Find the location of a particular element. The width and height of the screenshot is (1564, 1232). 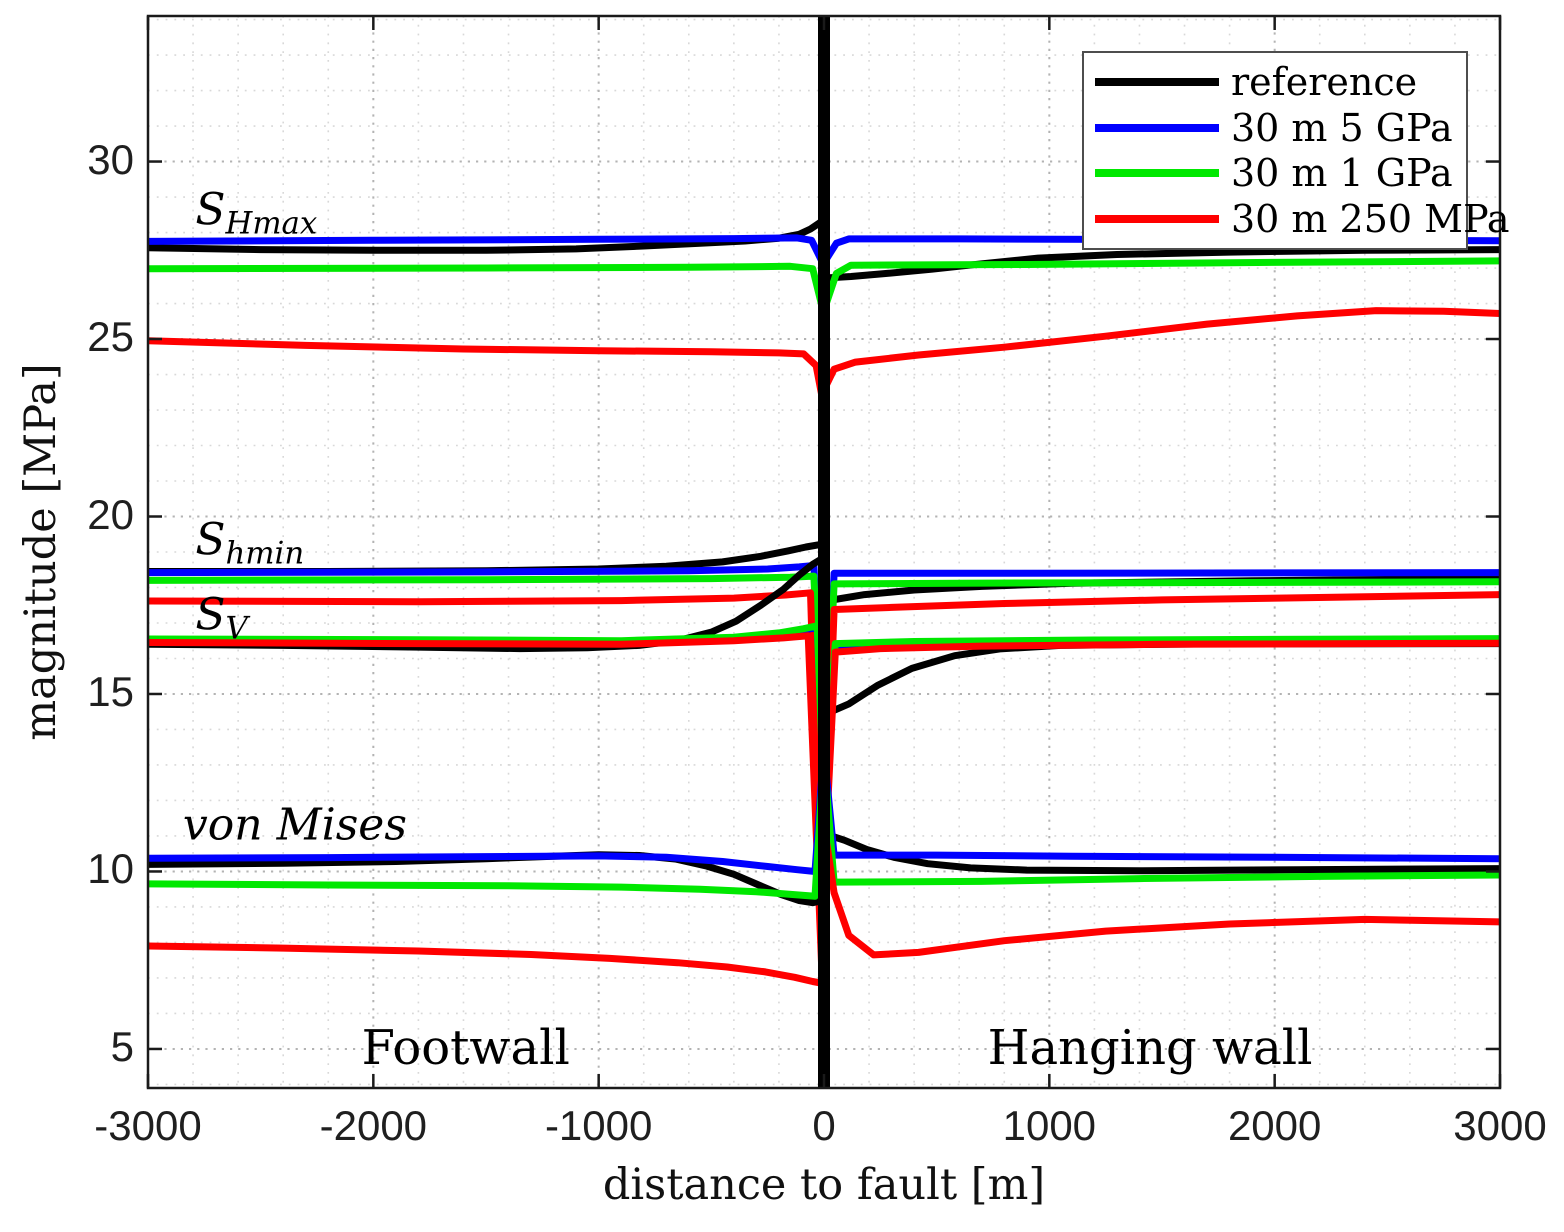

shmax-base: S is located at coordinates (210, 210).